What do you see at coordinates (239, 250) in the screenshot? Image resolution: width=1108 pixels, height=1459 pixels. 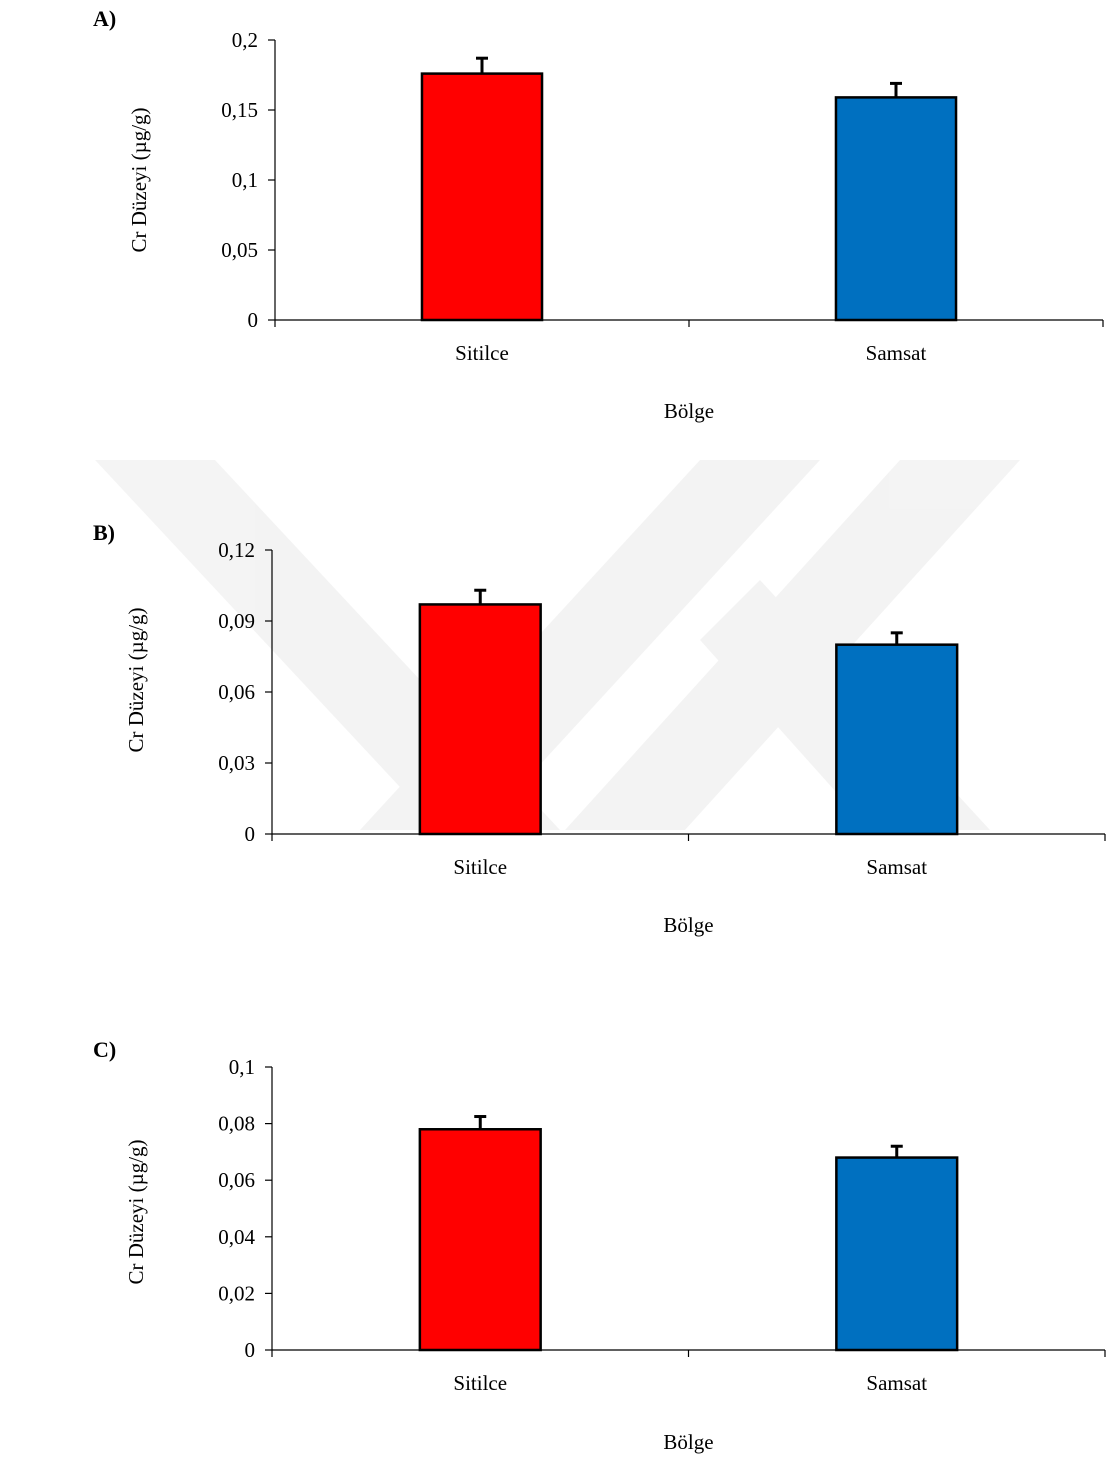 I see `y-tick-label: 0,05` at bounding box center [239, 250].